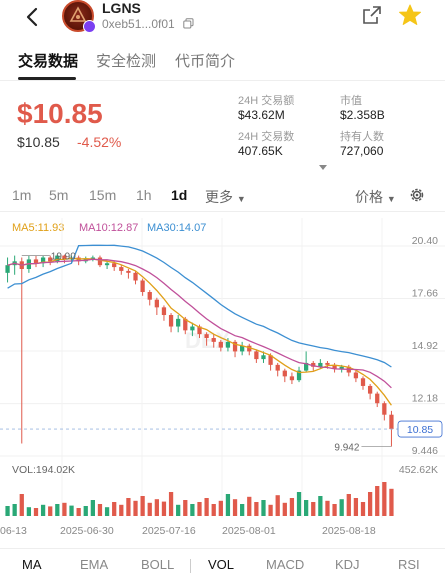 The height and width of the screenshot is (585, 445). I want to click on active-tab-indicator, so click(47, 78).